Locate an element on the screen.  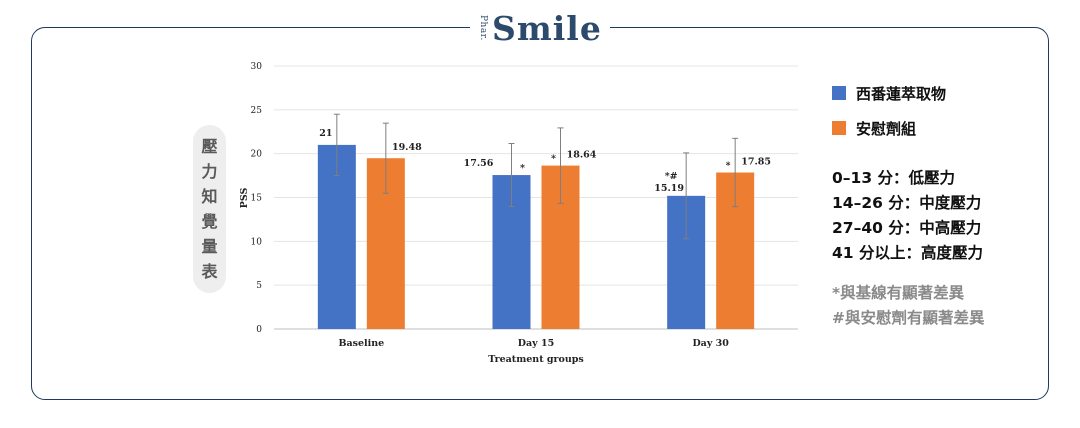
brand-name: Smile is located at coordinates (547, 28).